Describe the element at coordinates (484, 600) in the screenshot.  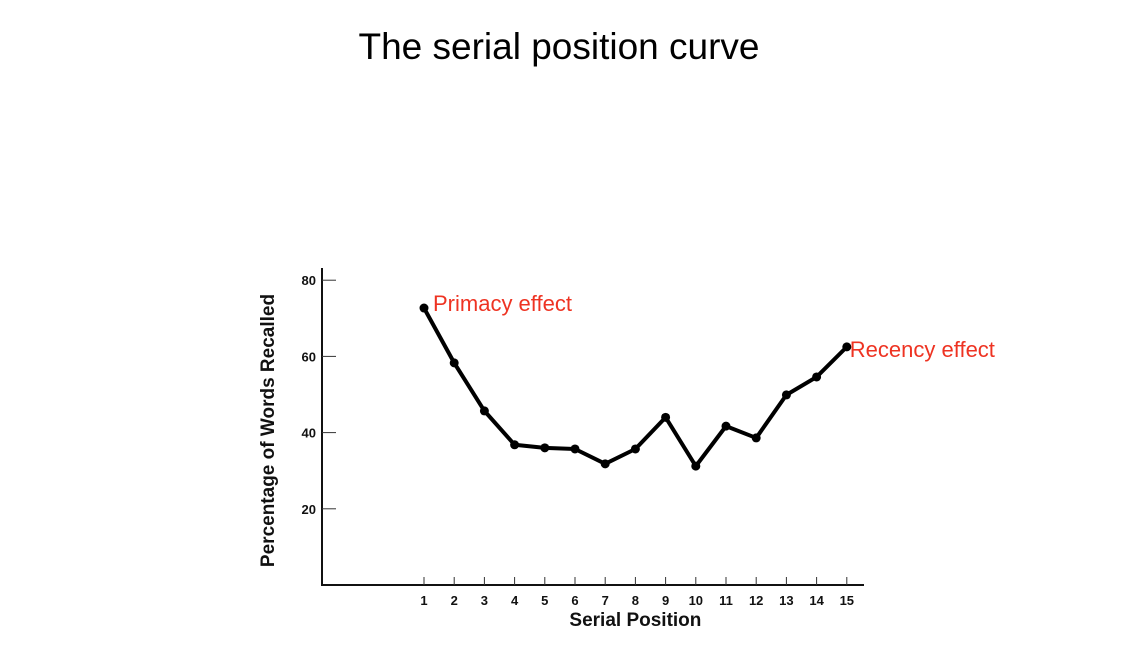
I see `x-tick-label: 3` at that location.